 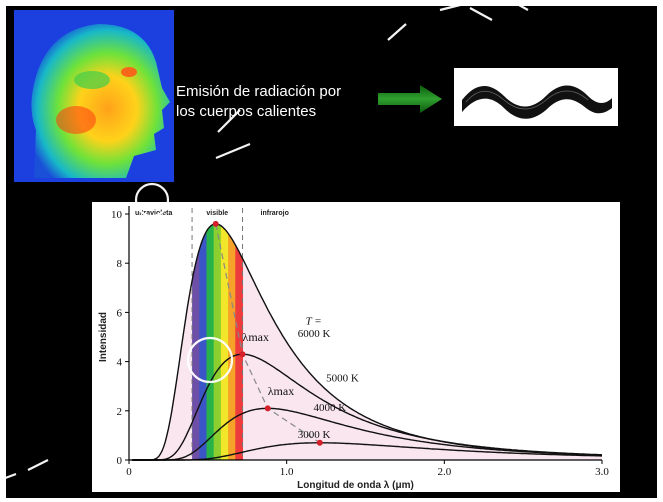 What do you see at coordinates (314, 334) in the screenshot?
I see `series-label: 6000 K` at bounding box center [314, 334].